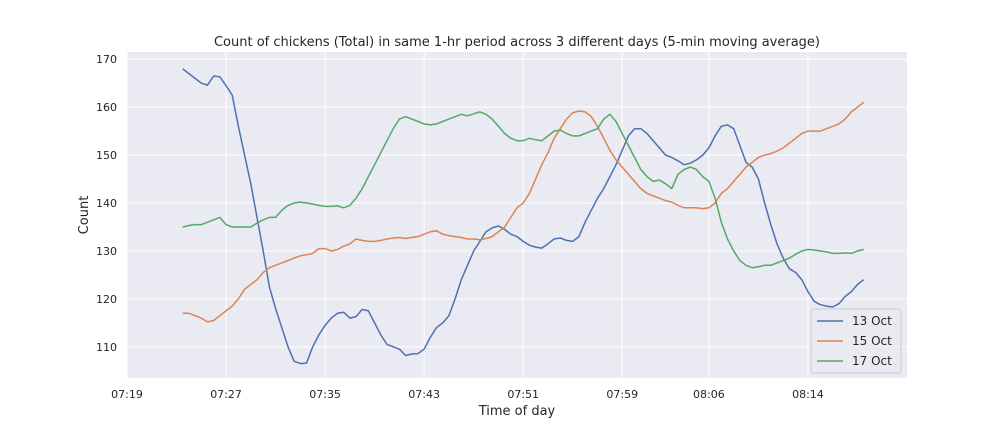  I want to click on legend-label: 15 Oct, so click(872, 341).